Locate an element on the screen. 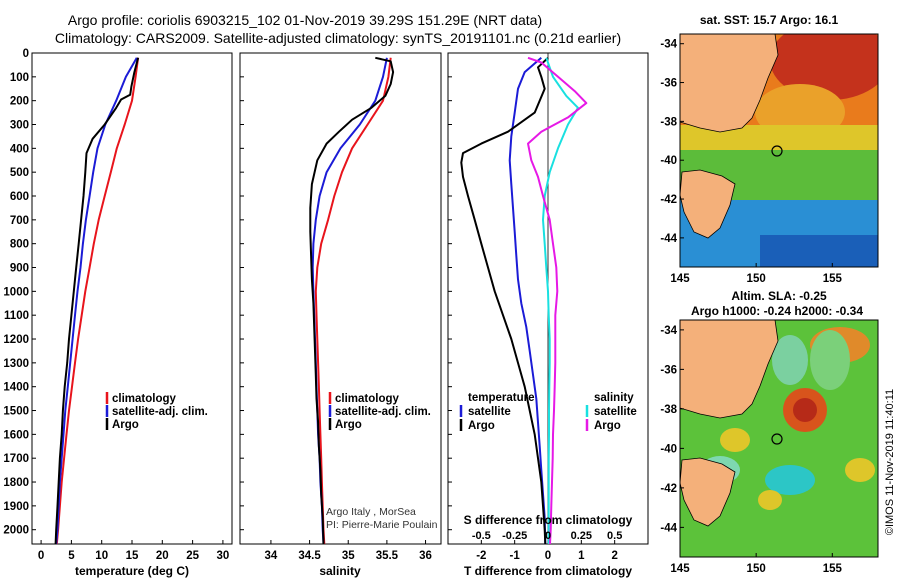  x-tick-label: 36 is located at coordinates (425, 556).